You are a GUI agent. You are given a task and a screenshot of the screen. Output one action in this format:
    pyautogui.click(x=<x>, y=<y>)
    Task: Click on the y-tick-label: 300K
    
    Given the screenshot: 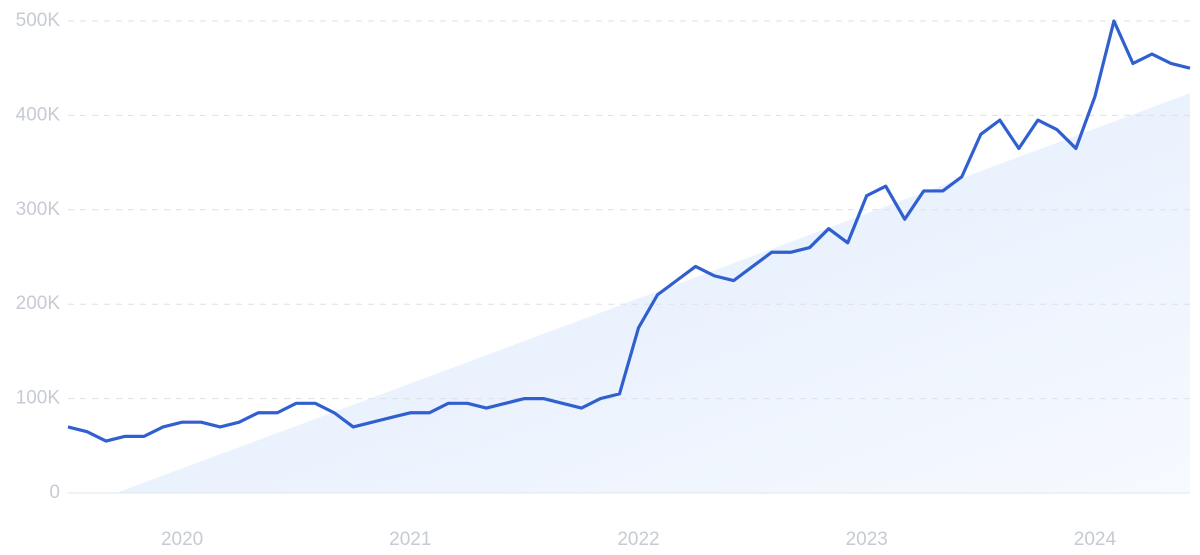 What is the action you would take?
    pyautogui.click(x=38, y=209)
    